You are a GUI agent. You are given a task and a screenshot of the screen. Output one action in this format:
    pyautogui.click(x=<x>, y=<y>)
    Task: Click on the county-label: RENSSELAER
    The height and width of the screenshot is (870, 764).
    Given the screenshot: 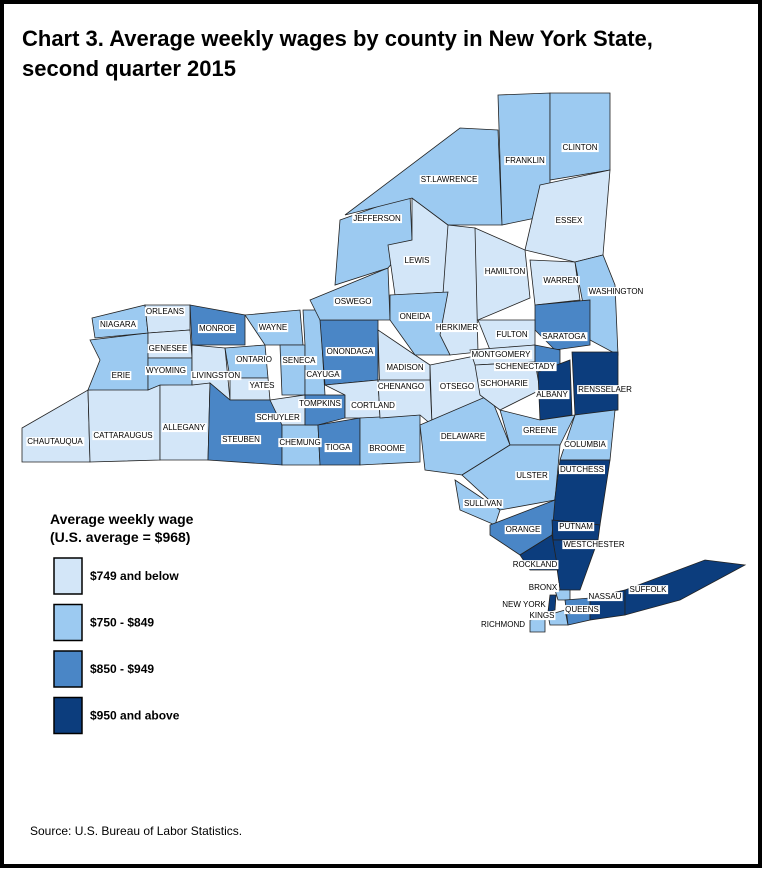 What is the action you would take?
    pyautogui.click(x=605, y=389)
    